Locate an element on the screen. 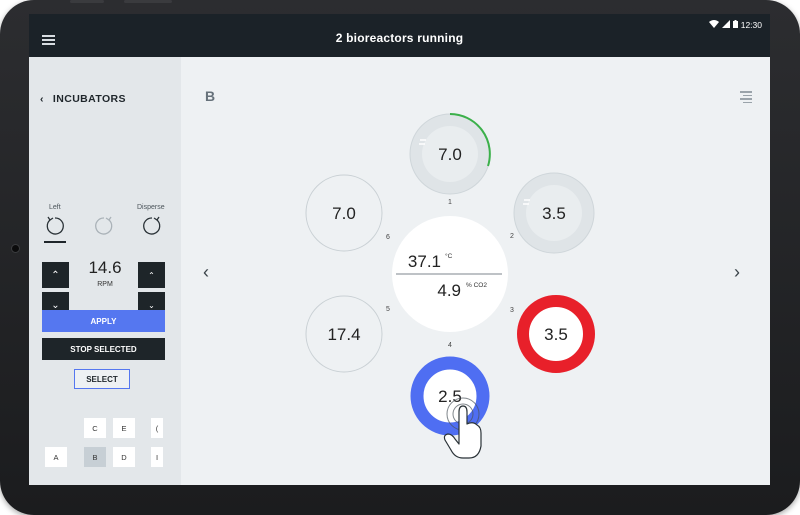  increase-rpm-fine-button: ⌃ is located at coordinates (151, 275).